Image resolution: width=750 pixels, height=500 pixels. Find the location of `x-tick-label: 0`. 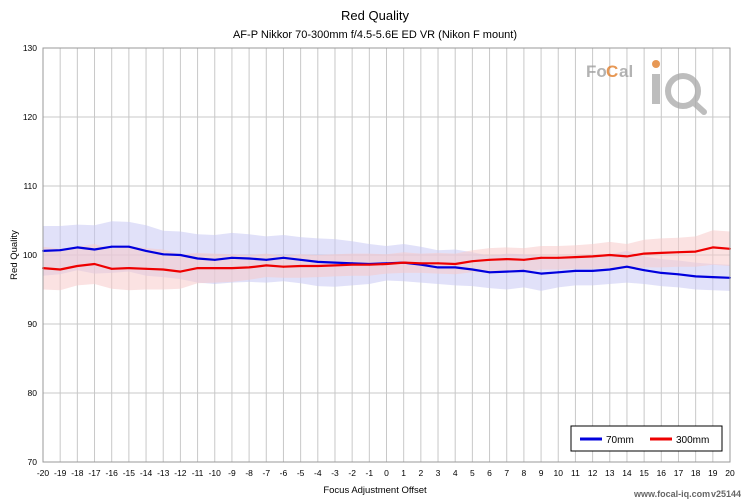

x-tick-label: 0 is located at coordinates (386, 473).